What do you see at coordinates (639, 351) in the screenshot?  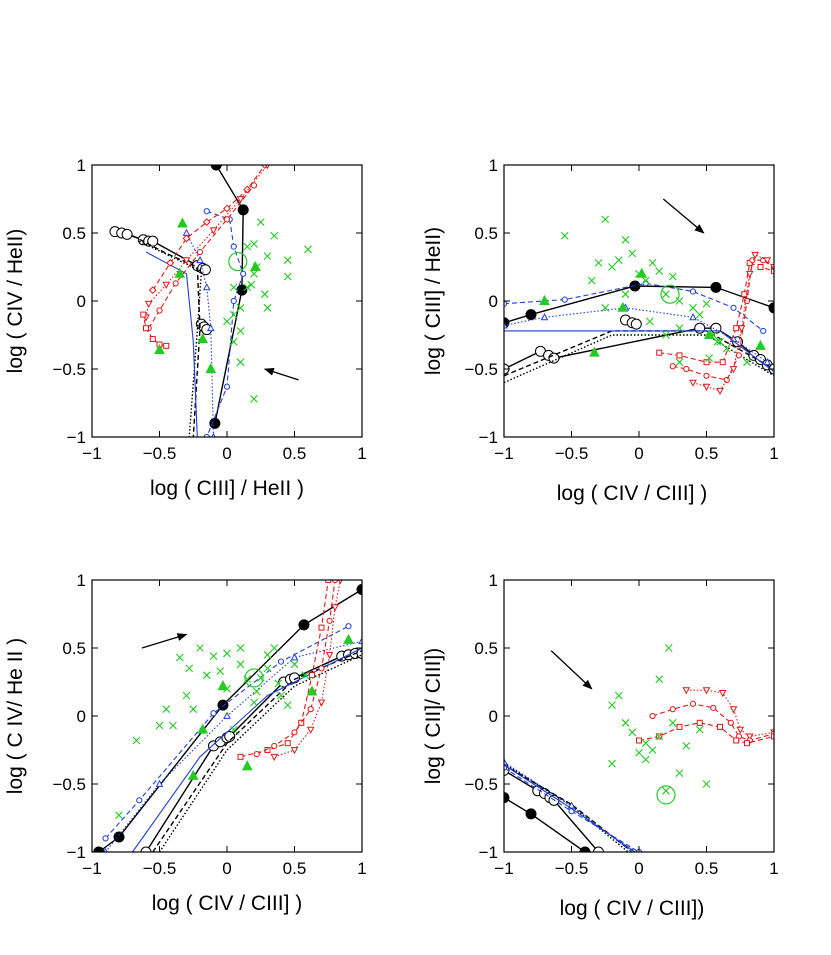 I see `series-blue-solid` at bounding box center [639, 351].